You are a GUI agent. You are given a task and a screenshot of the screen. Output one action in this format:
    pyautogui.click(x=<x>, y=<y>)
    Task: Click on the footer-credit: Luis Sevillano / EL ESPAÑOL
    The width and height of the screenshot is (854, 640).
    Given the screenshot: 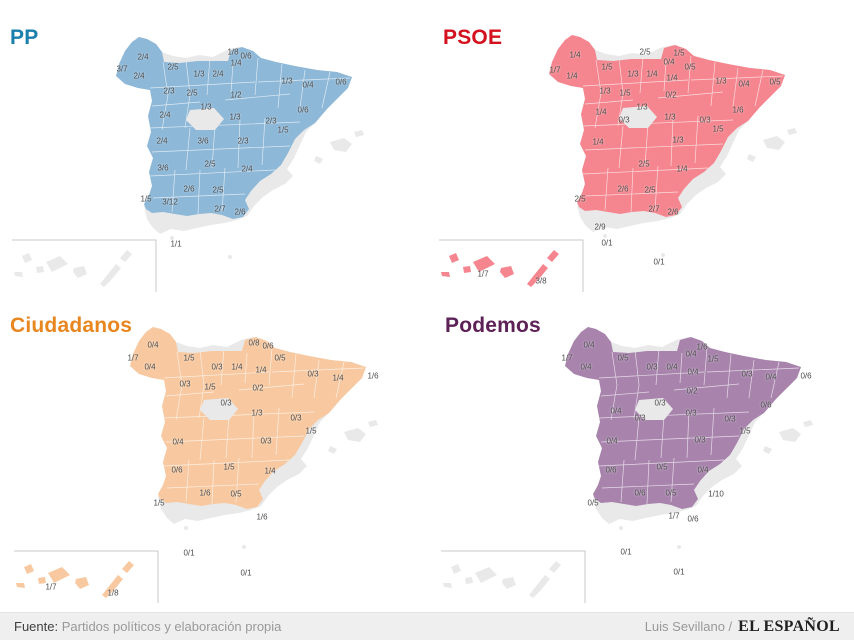 What is the action you would take?
    pyautogui.click(x=742, y=627)
    